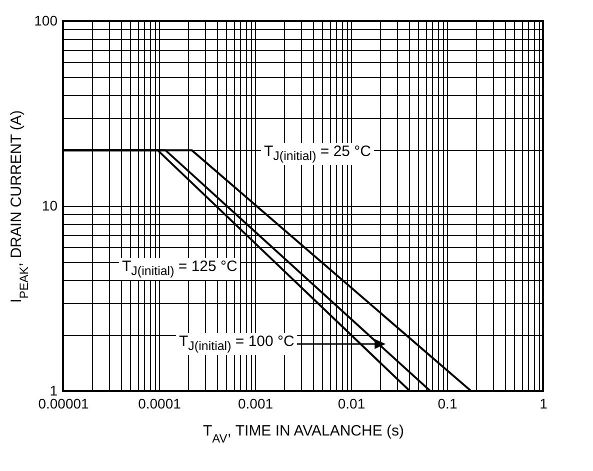 Image resolution: width=593 pixels, height=471 pixels. I want to click on x-axis-title: T$_{AV}$, TIME IN AVALANCHE (s), so click(303, 434).